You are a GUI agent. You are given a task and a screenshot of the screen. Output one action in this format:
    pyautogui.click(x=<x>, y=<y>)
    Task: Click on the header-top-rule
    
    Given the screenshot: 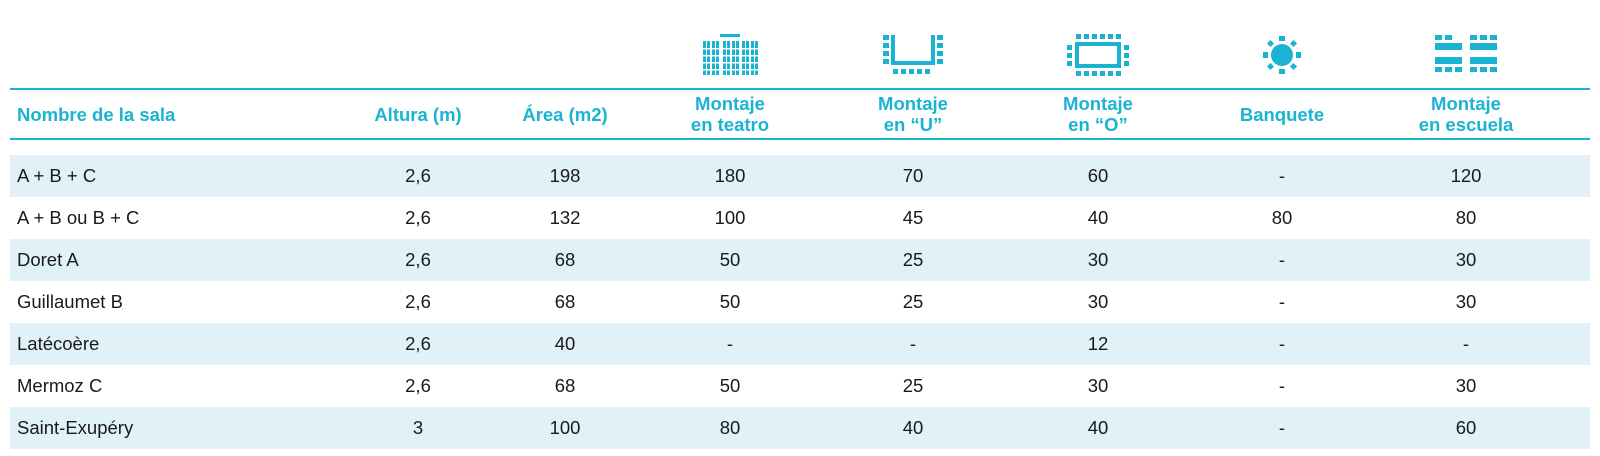 What is the action you would take?
    pyautogui.click(x=800, y=89)
    